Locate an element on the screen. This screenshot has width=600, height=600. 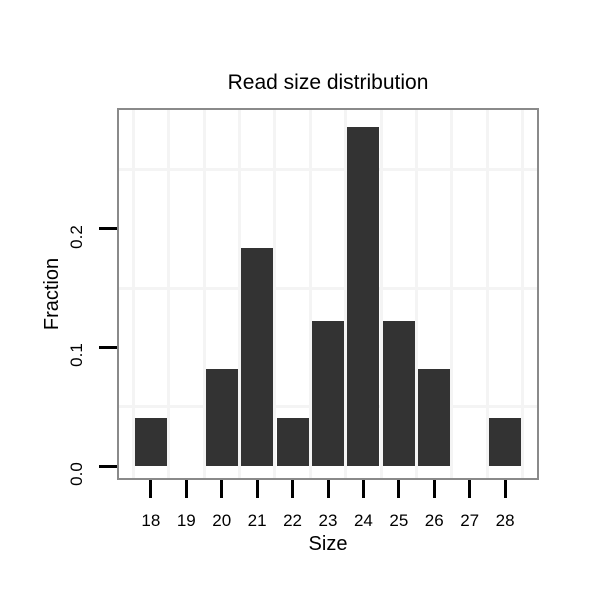
x-axis-label: Size is located at coordinates (328, 544).